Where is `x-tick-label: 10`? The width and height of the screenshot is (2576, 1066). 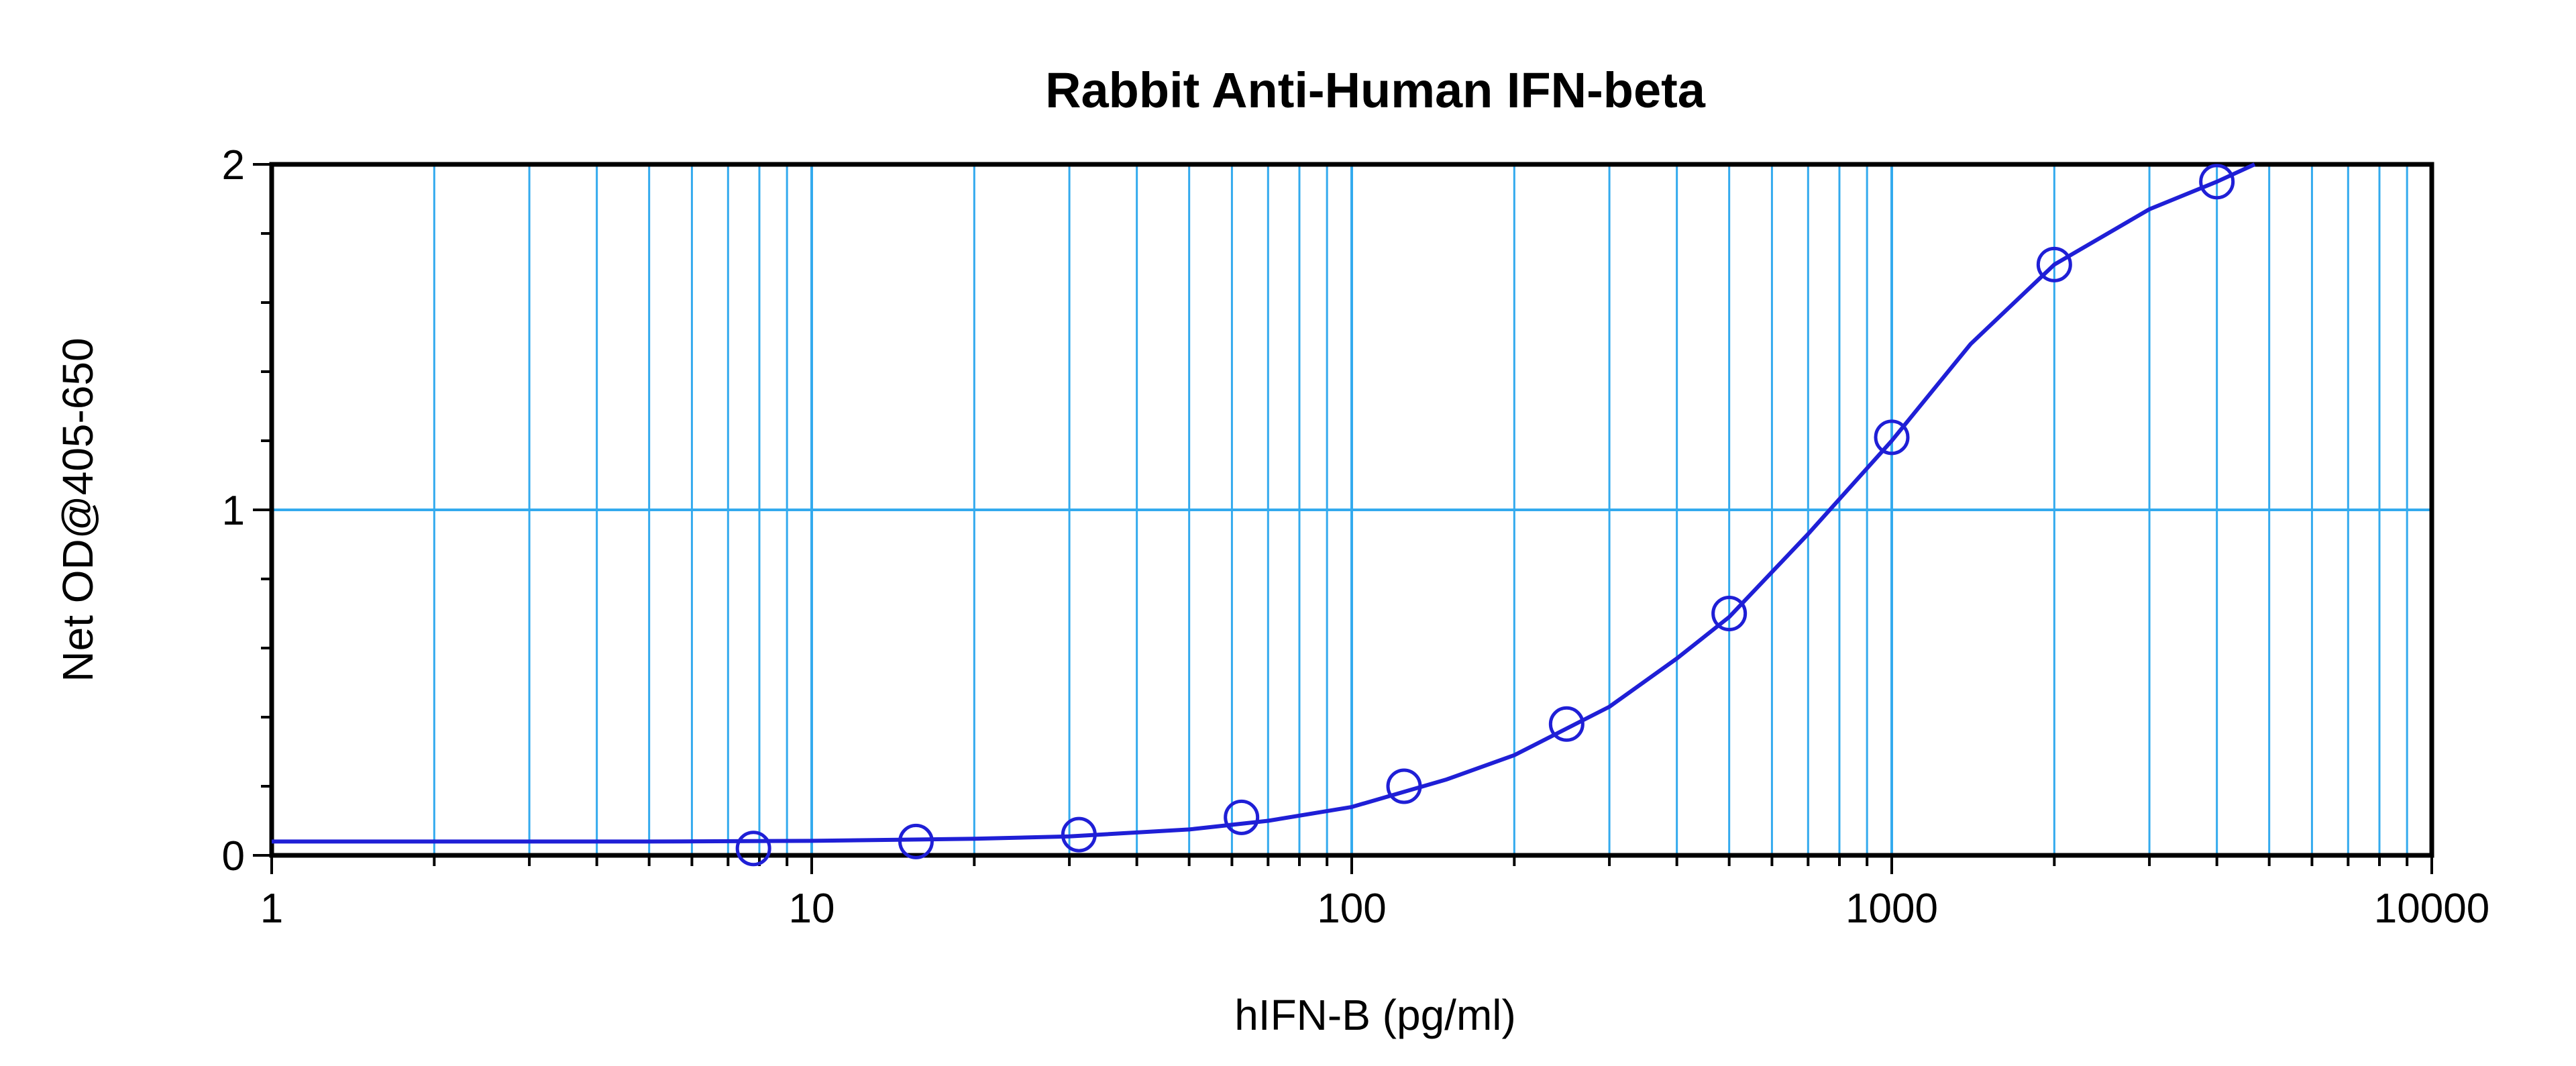
x-tick-label: 10 is located at coordinates (812, 909).